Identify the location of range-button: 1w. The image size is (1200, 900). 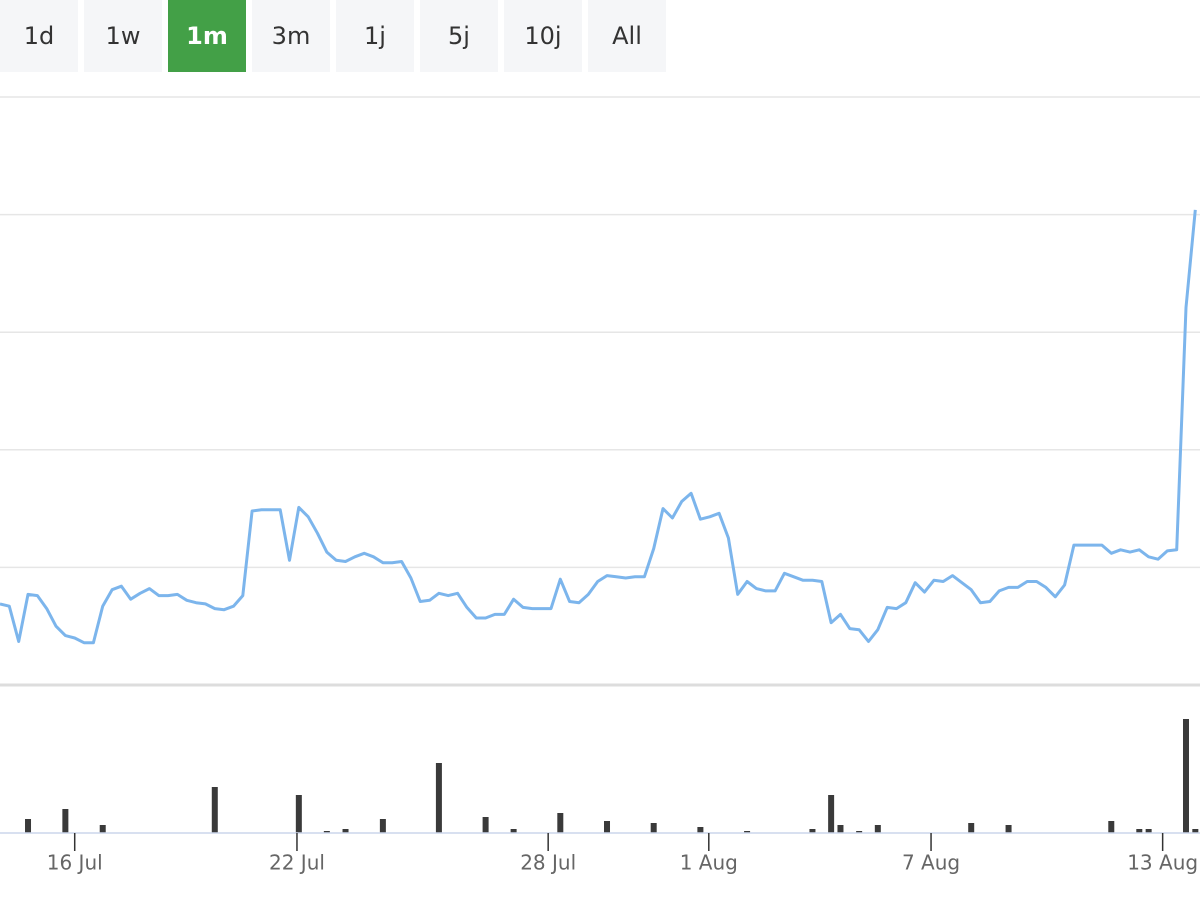
(123, 36).